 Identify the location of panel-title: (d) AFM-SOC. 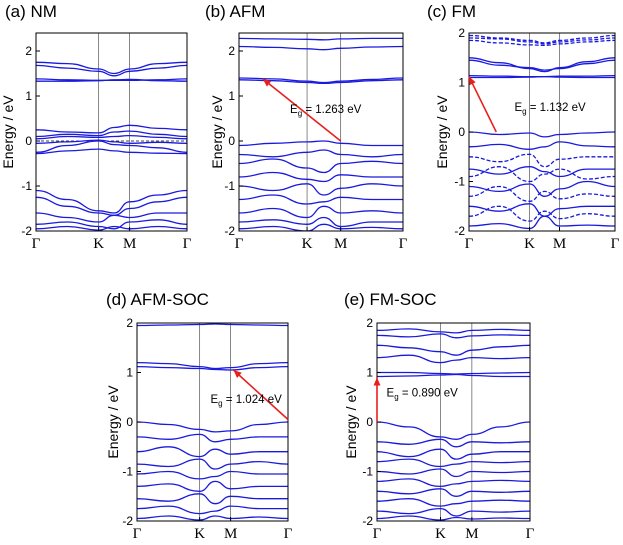
(157, 299).